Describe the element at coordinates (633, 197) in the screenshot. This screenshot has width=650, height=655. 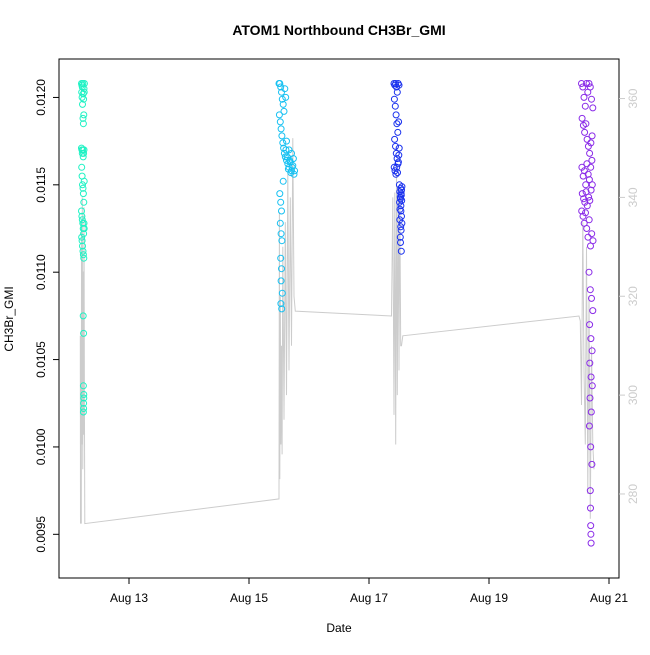
I see `y-right-tick-label: 340` at that location.